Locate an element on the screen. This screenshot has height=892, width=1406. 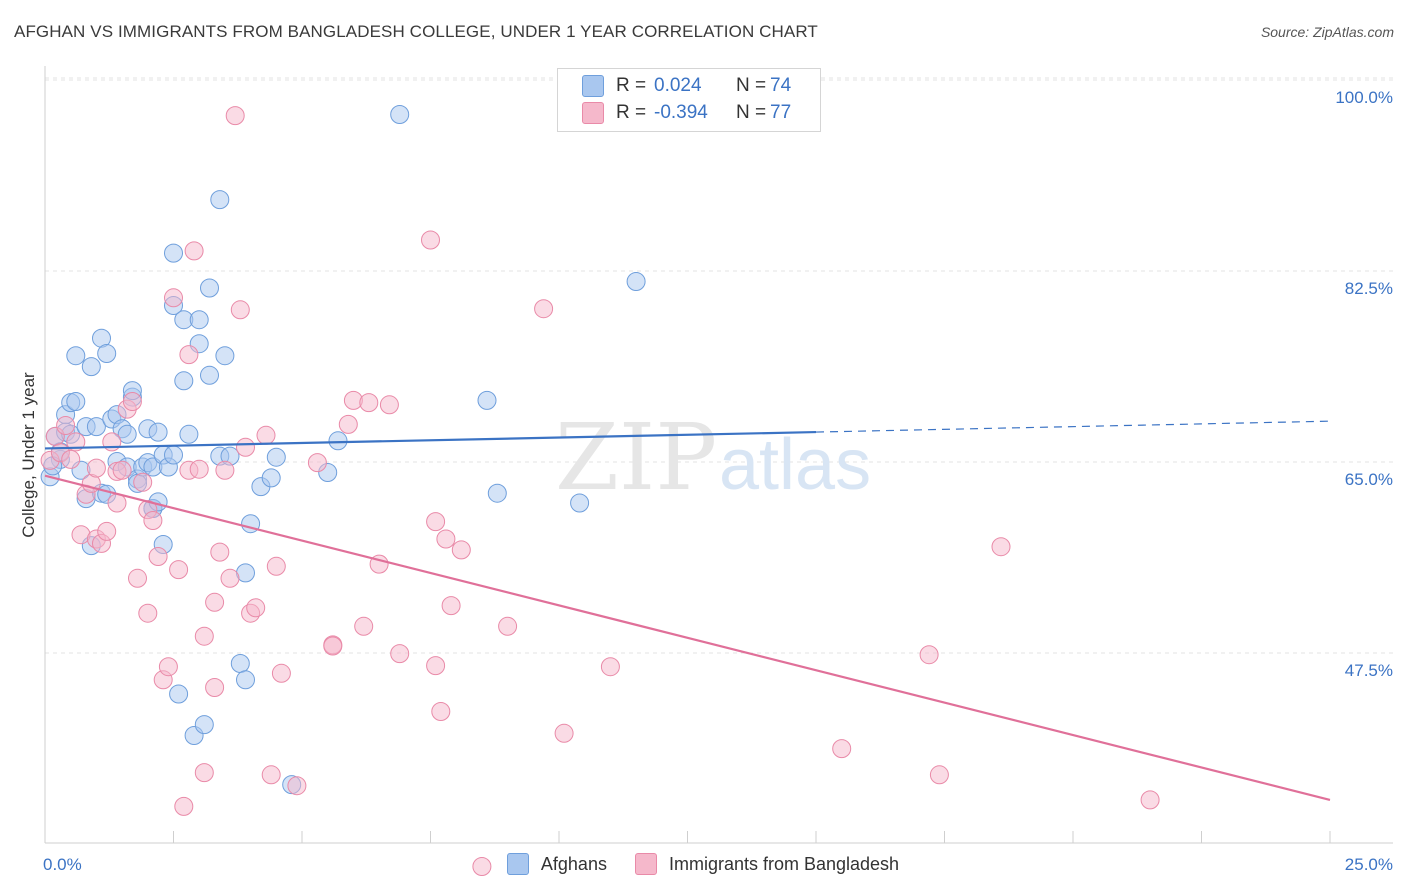
source-label: Source: ZipAtlas.com is located at coordinates (1327, 32).